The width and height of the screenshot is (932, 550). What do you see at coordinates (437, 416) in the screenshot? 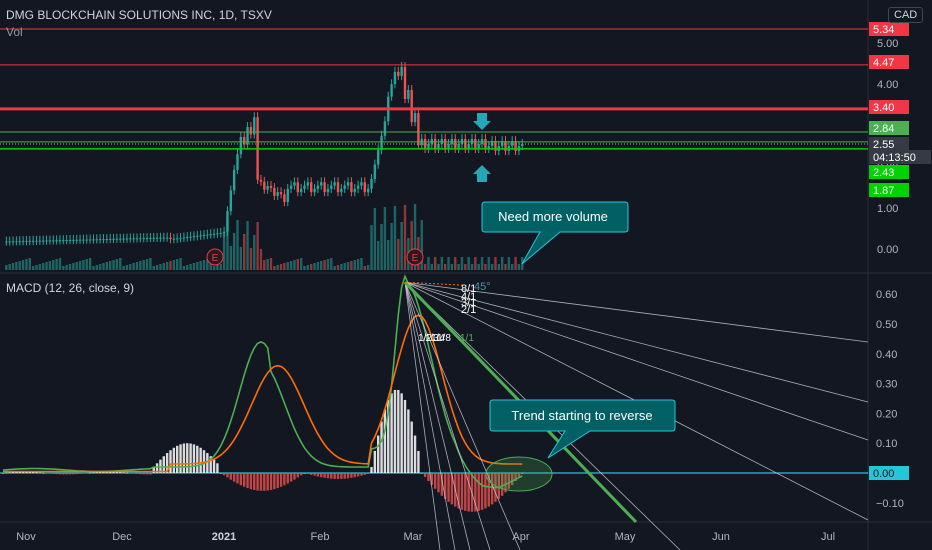
I see `gann-fan-line` at bounding box center [437, 416].